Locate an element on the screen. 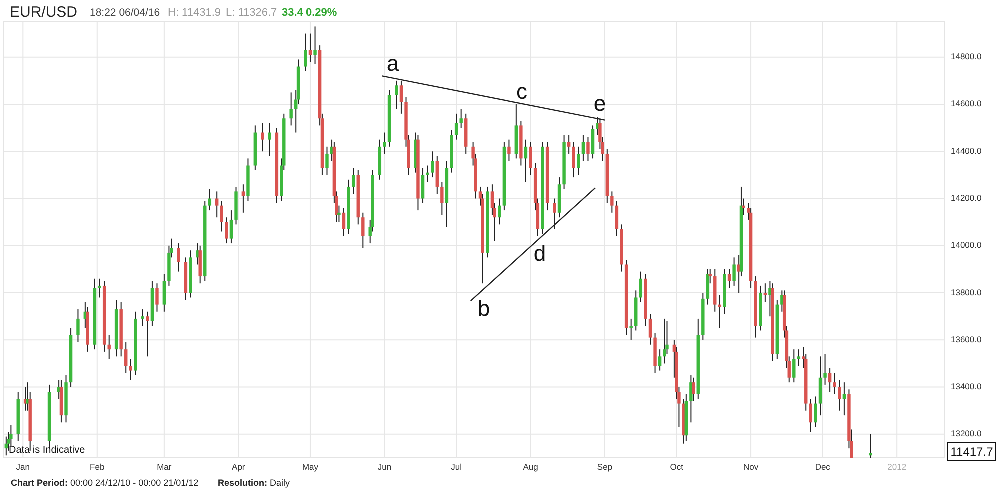 This screenshot has width=1000, height=494. chart-title: EUR/USD is located at coordinates (44, 12).